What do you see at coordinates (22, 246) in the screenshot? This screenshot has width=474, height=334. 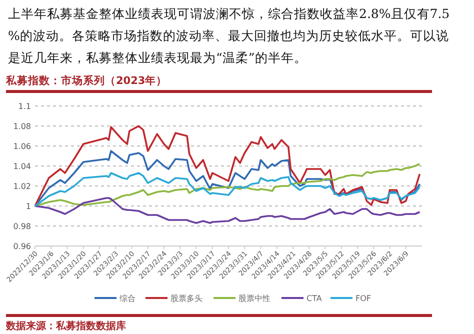 I see `y-tick-label: 0.96` at bounding box center [22, 246].